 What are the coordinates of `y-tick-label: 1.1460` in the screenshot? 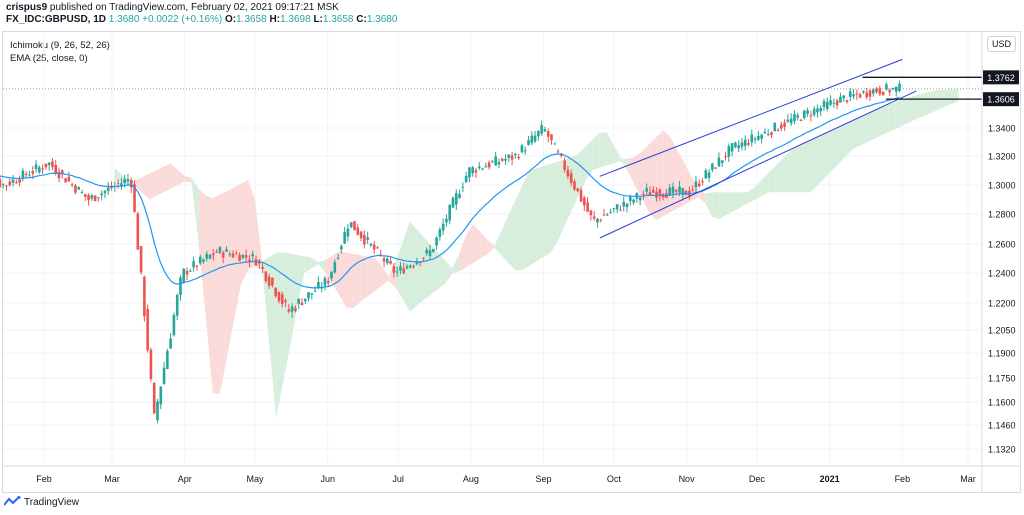 It's located at (1002, 426).